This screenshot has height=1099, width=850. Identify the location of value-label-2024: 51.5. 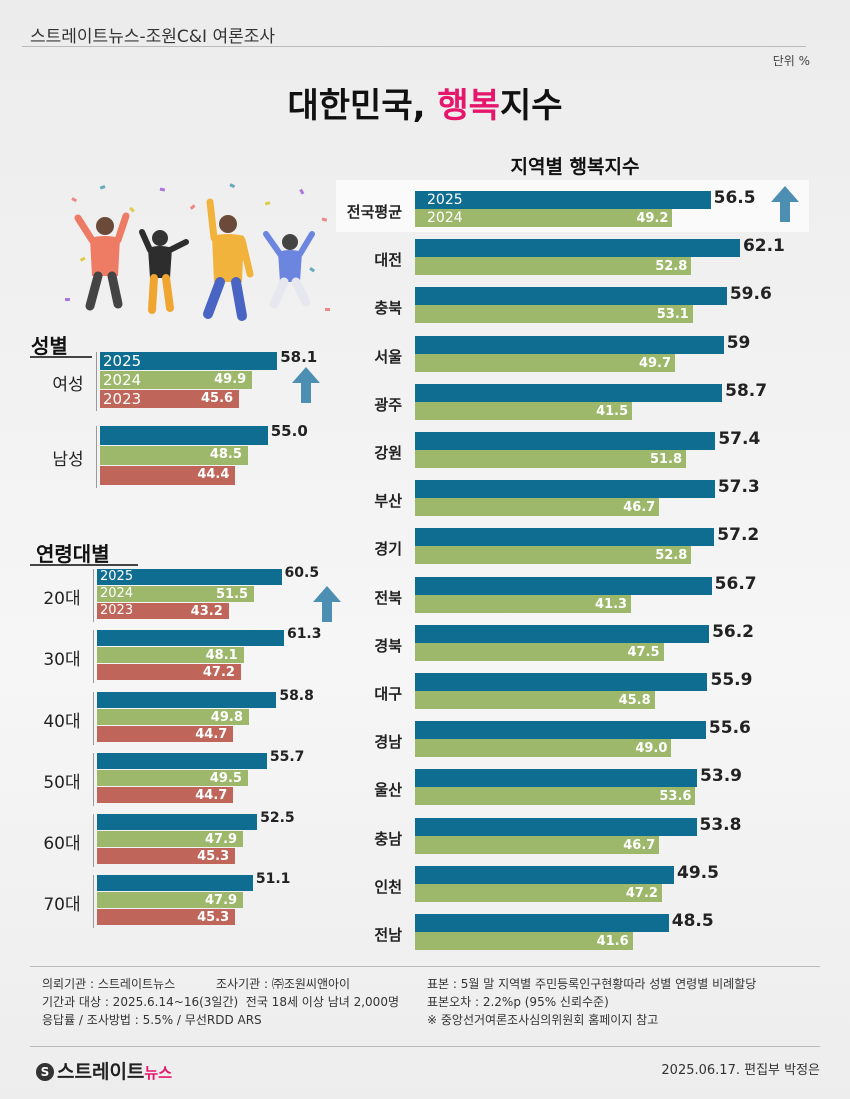
(232, 594).